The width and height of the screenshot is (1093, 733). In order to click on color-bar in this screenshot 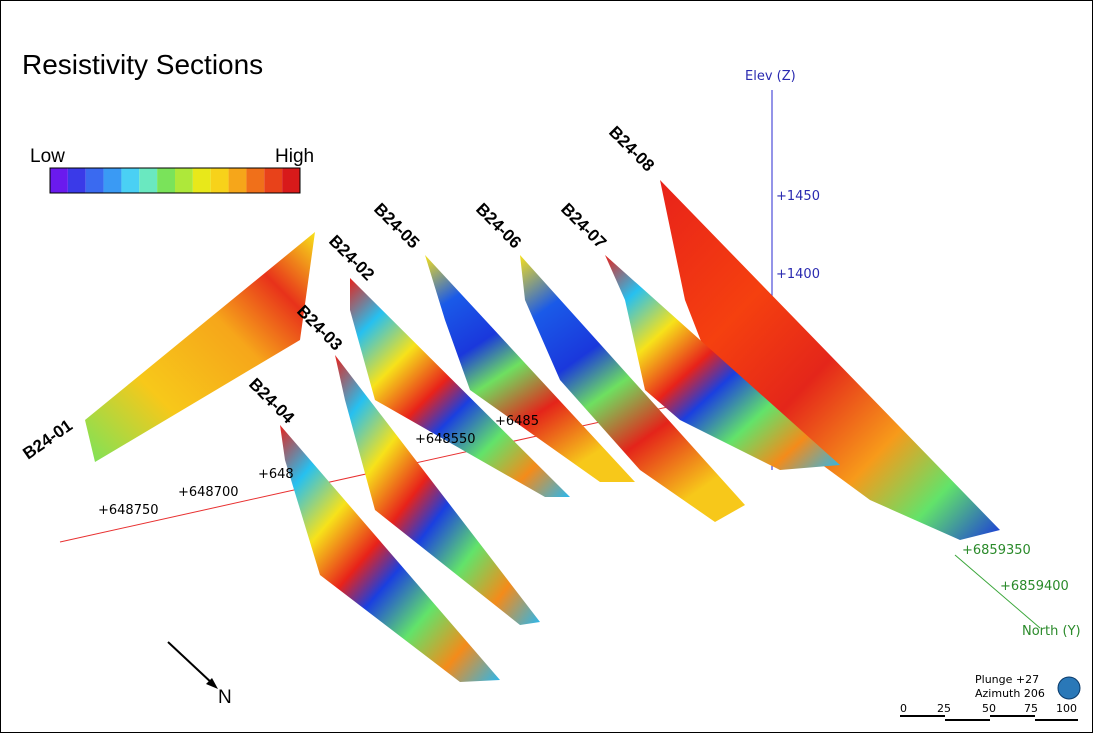, I will do `click(175, 180)`.